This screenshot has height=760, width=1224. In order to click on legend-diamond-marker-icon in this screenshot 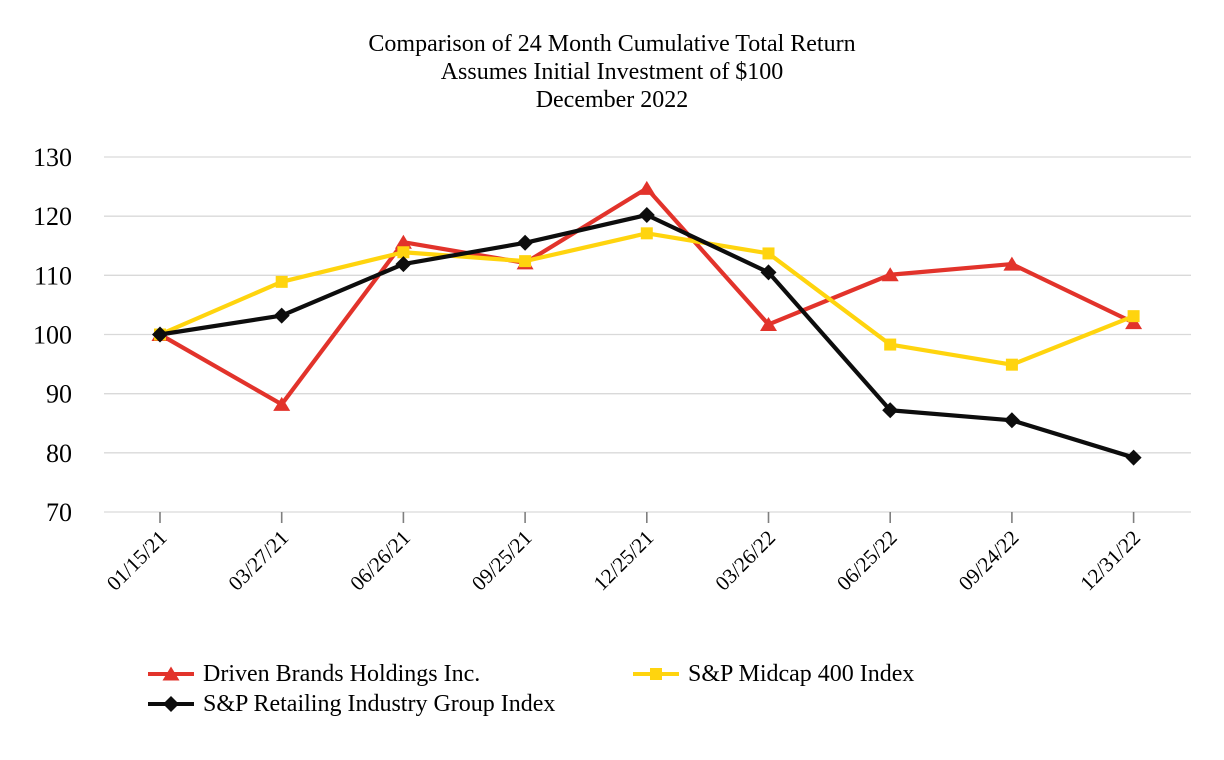, I will do `click(171, 704)`.